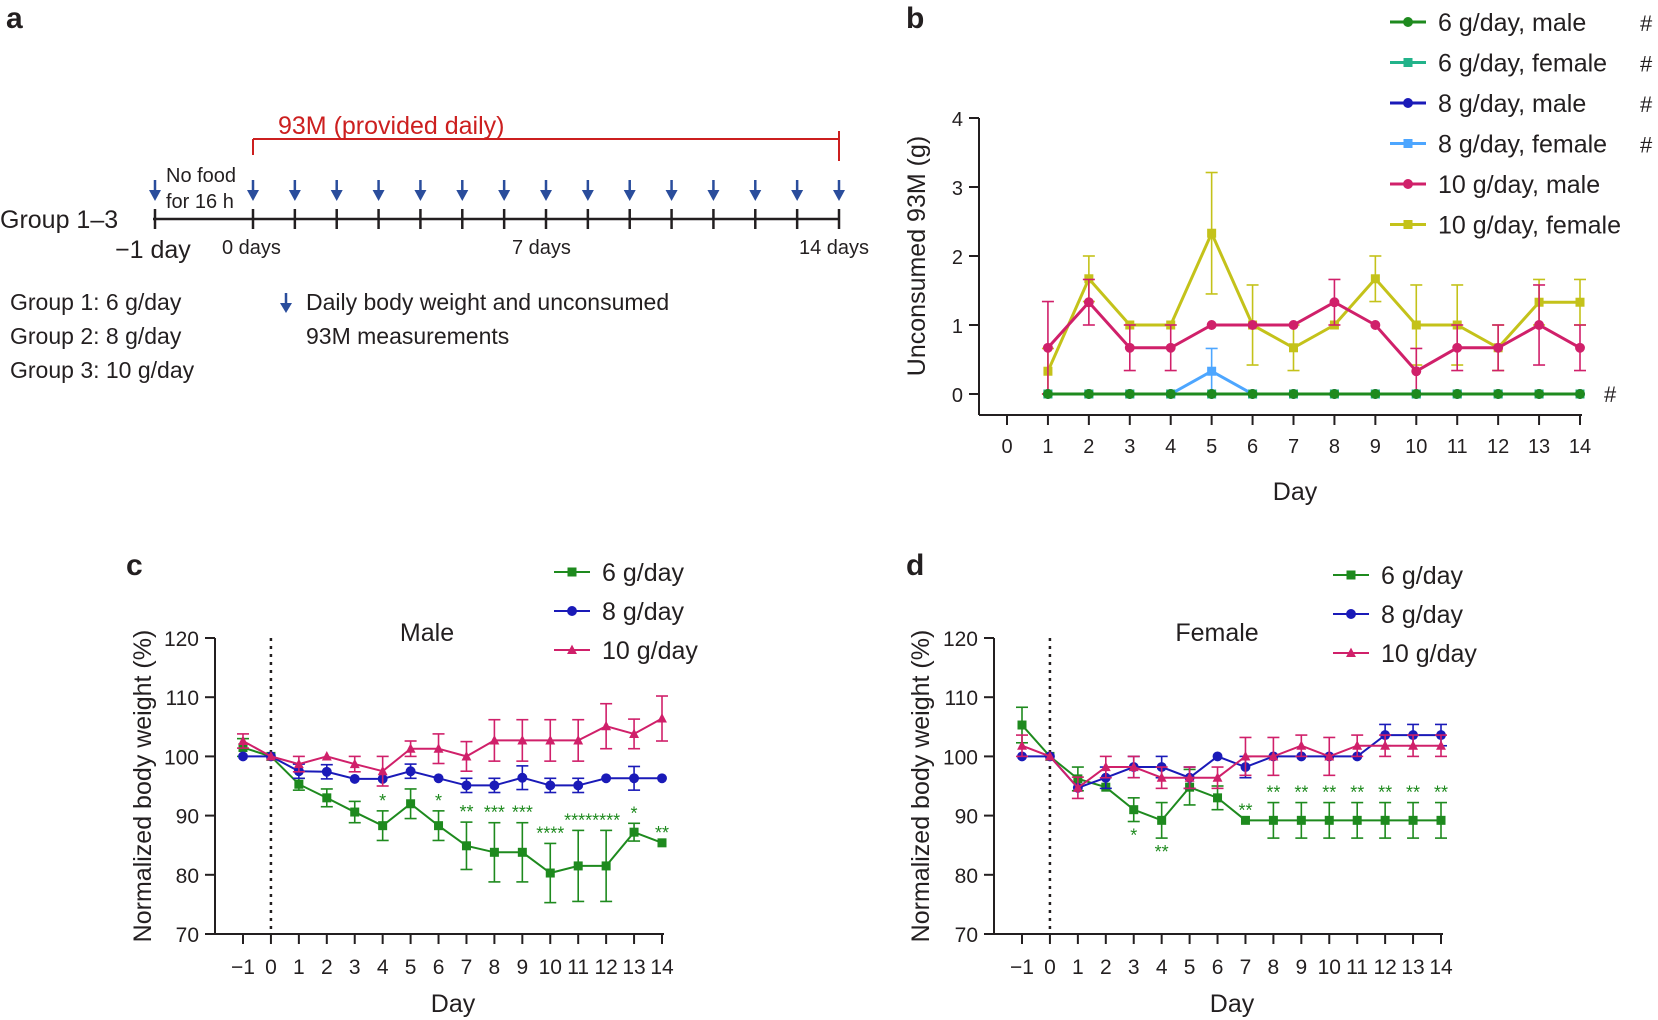  I want to click on series-10-g-day-male, so click(1313, 336).